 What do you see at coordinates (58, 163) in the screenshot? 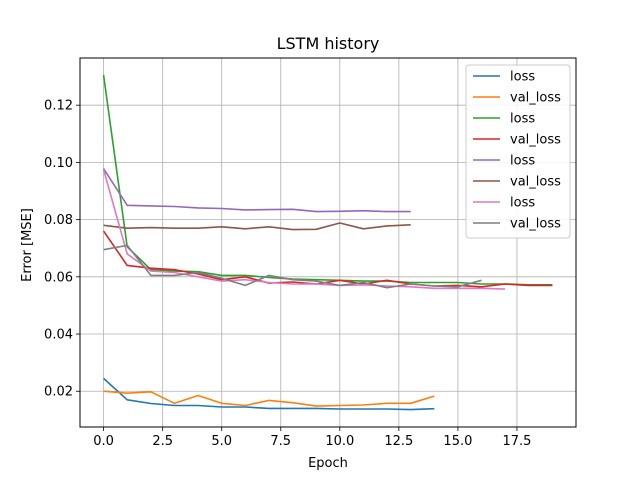
I see `y-tick-label: 0.10` at bounding box center [58, 163].